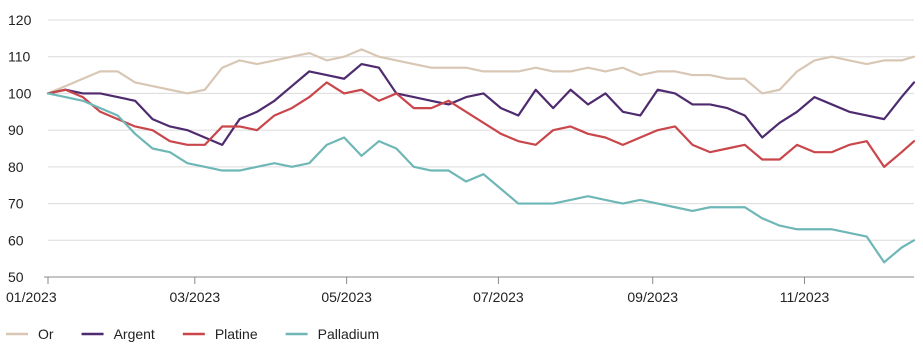 Image resolution: width=923 pixels, height=349 pixels. Describe the element at coordinates (481, 71) in the screenshot. I see `series-line-or` at that location.